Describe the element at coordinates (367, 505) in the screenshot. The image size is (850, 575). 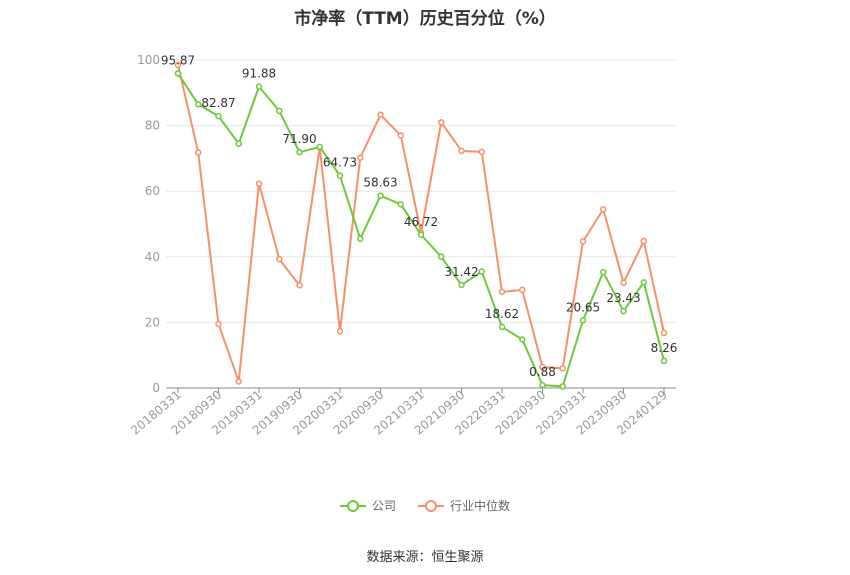
I see `legend-item-company: 公司` at that location.